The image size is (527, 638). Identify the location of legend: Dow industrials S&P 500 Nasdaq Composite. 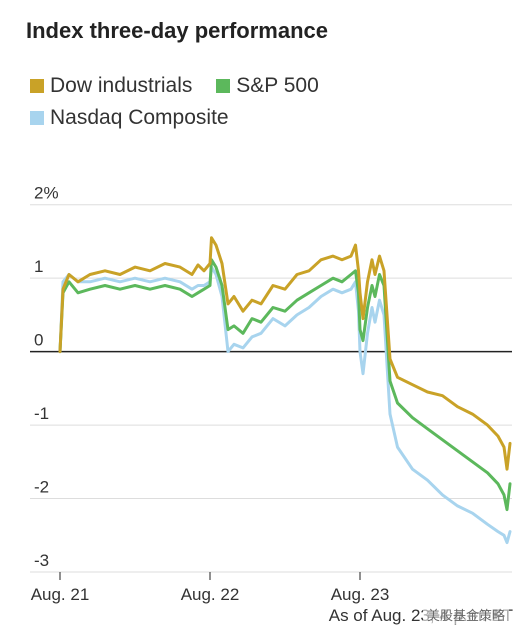
(265, 102).